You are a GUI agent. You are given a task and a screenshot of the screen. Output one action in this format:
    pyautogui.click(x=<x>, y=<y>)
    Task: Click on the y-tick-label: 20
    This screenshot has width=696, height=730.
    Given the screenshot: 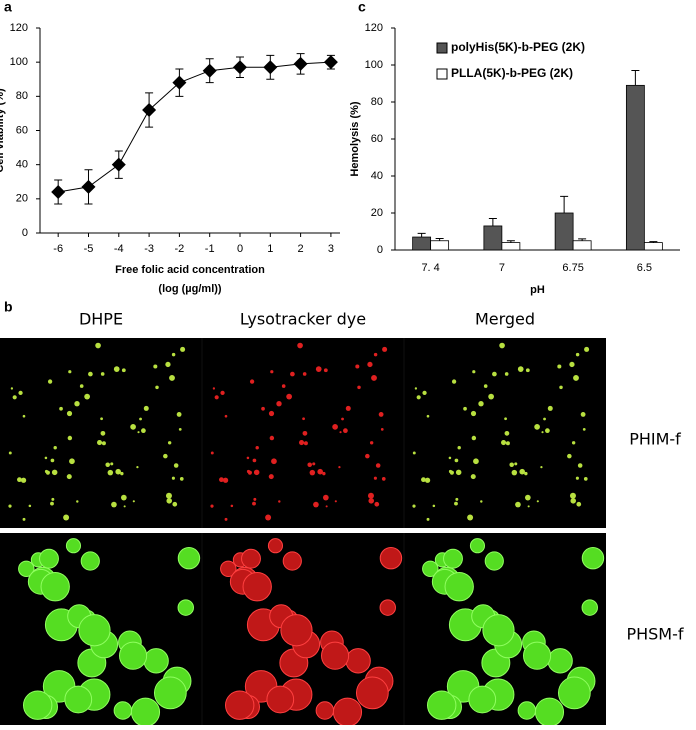 What is the action you would take?
    pyautogui.click(x=22, y=199)
    